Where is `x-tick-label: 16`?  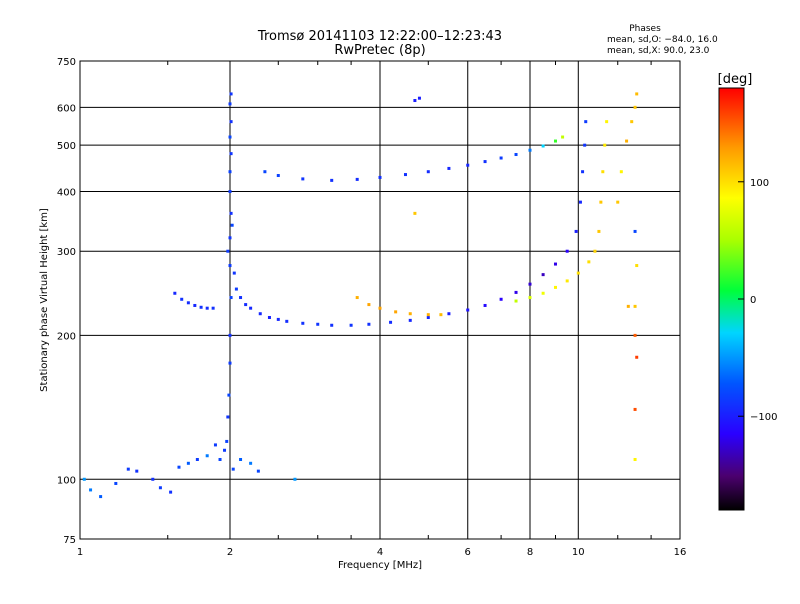
x-tick-label: 16 is located at coordinates (680, 552).